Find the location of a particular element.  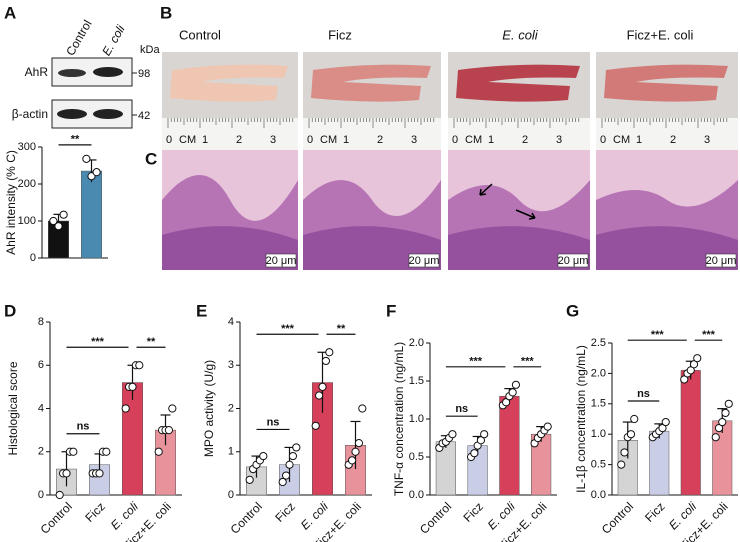

y-tick-label: 4 is located at coordinates (41, 408).